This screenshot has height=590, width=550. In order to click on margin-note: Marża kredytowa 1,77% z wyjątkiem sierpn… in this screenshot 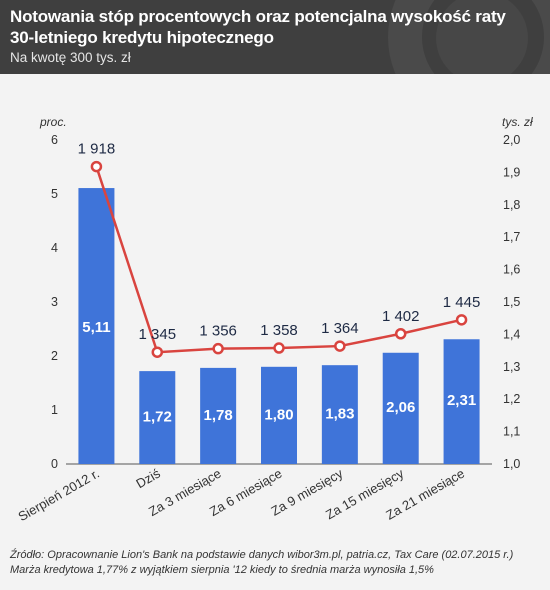, I will do `click(222, 570)`.